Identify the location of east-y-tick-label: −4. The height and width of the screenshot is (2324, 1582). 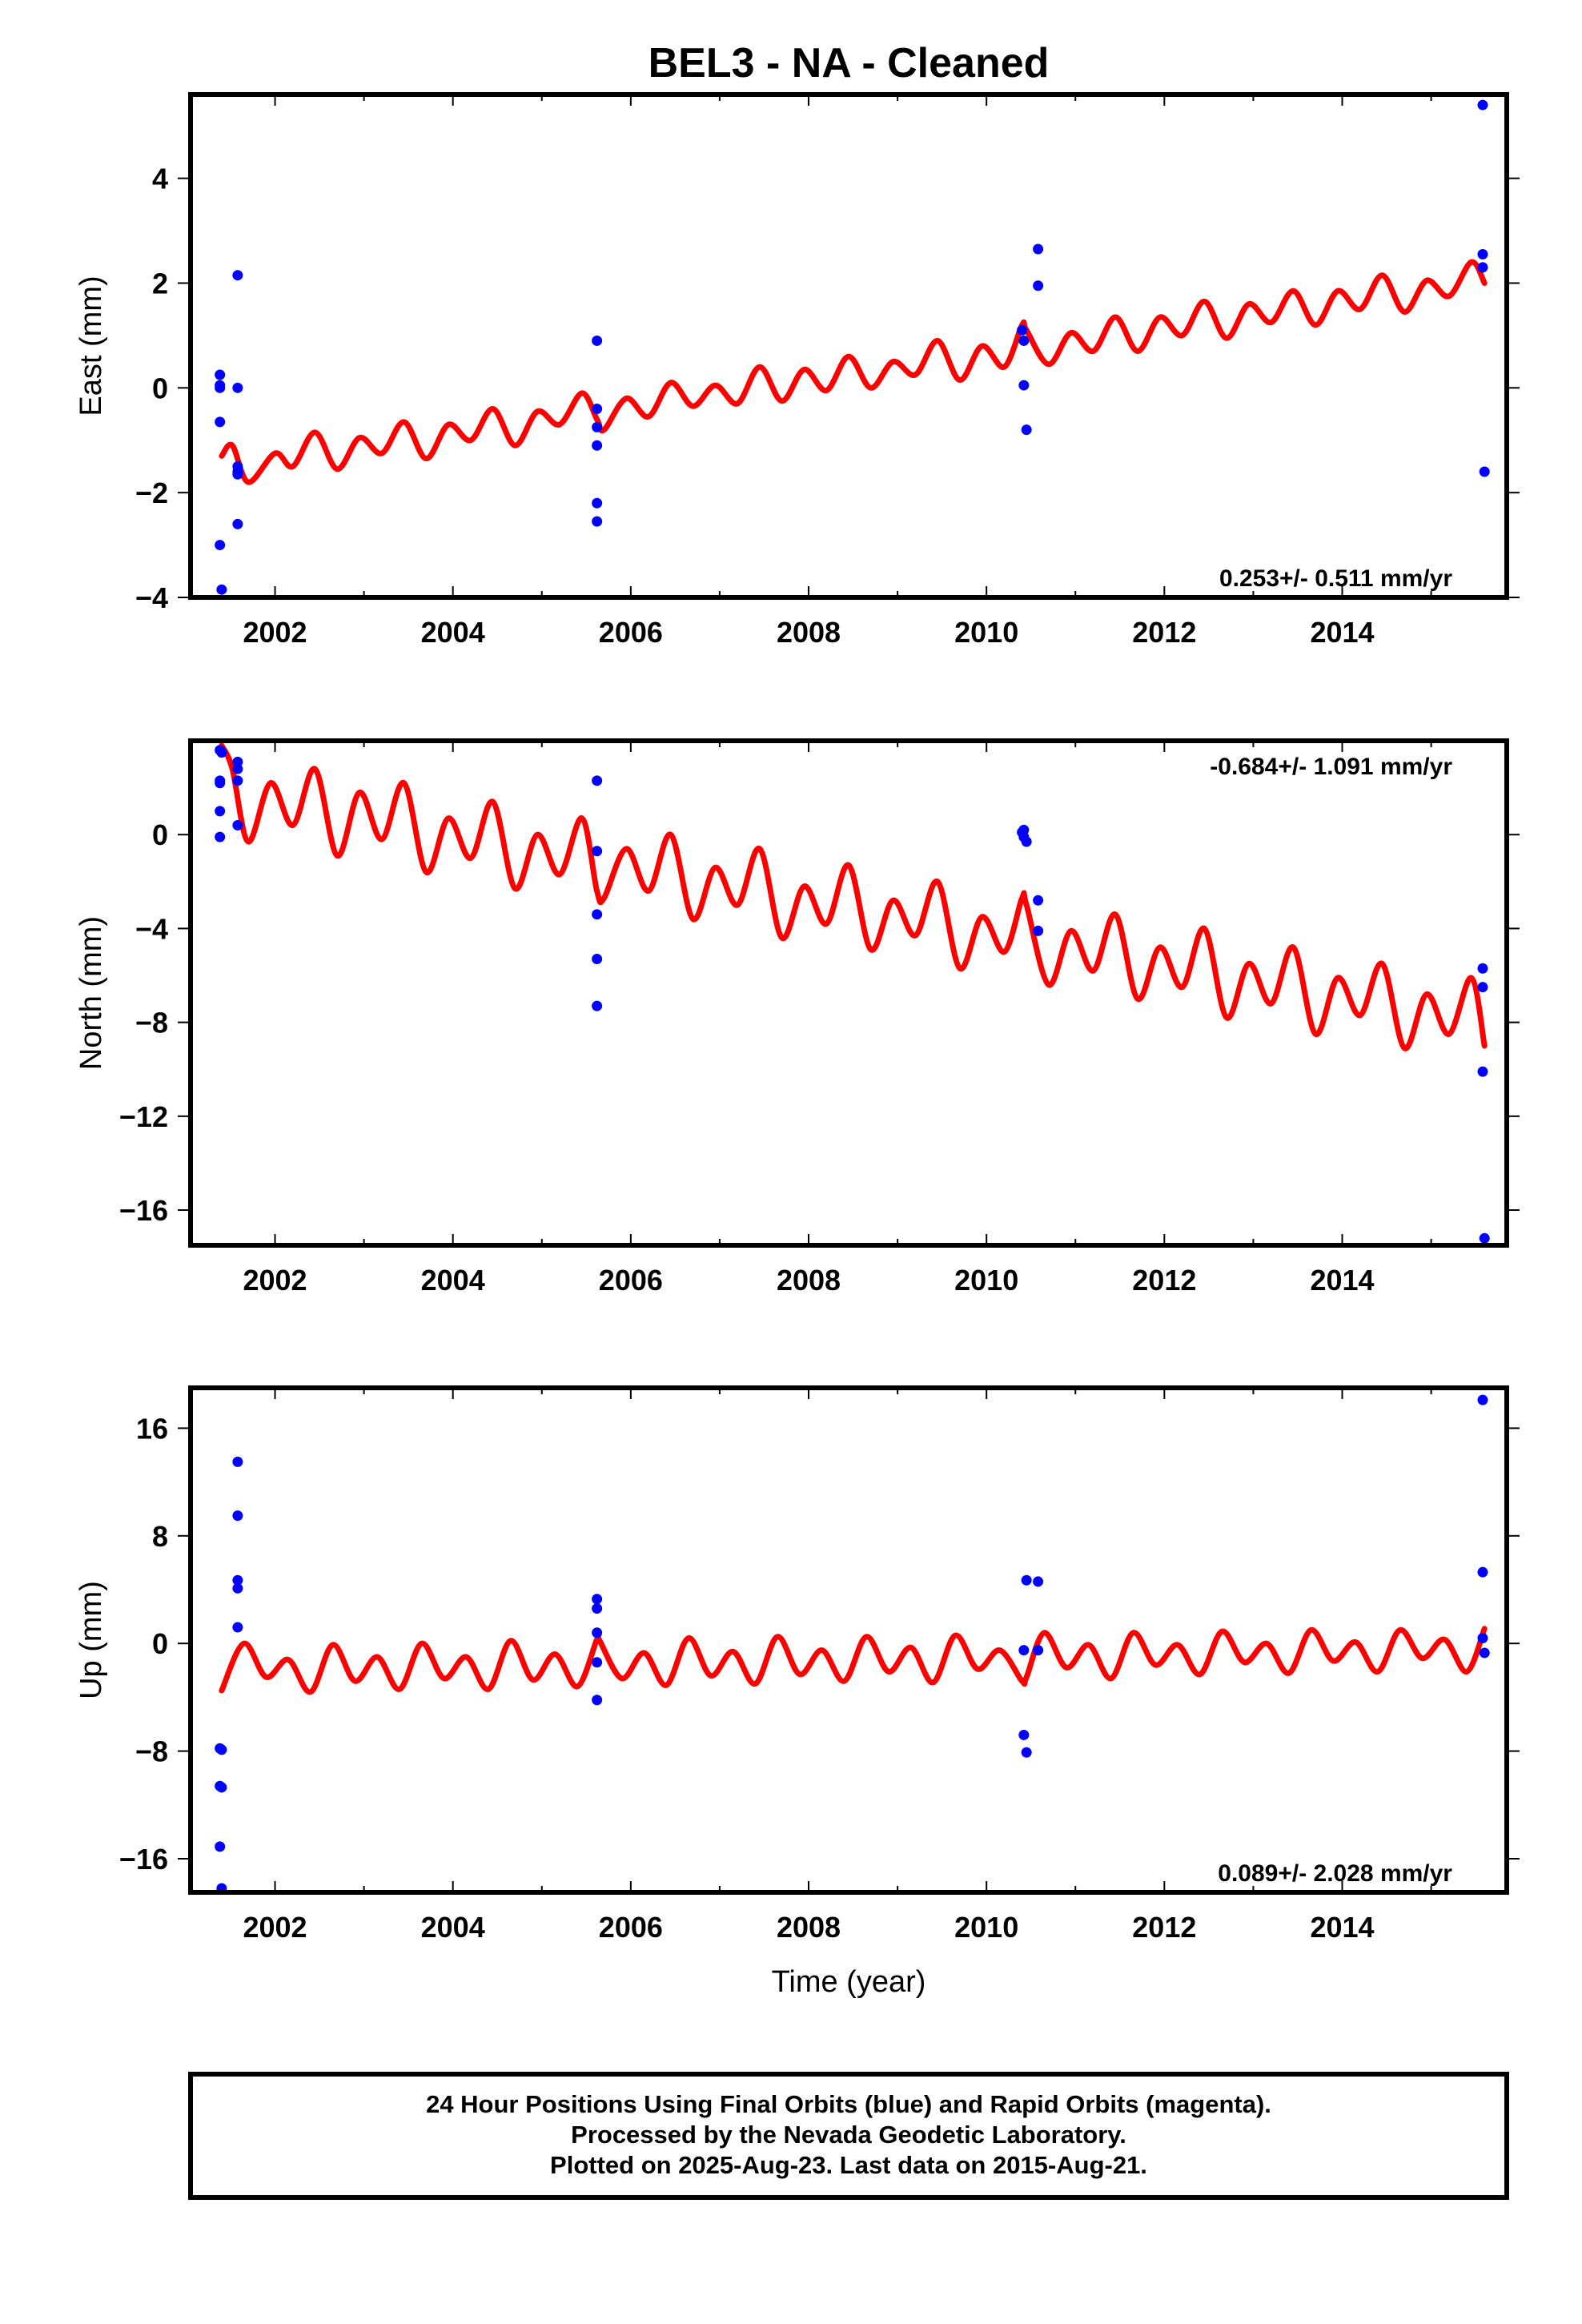
(151, 597).